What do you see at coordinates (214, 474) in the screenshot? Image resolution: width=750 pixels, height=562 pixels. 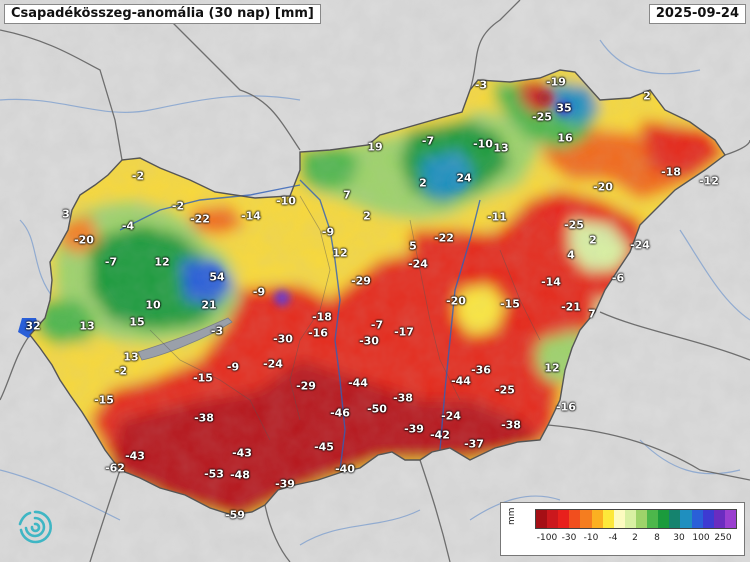 I see `station-value: -53` at bounding box center [214, 474].